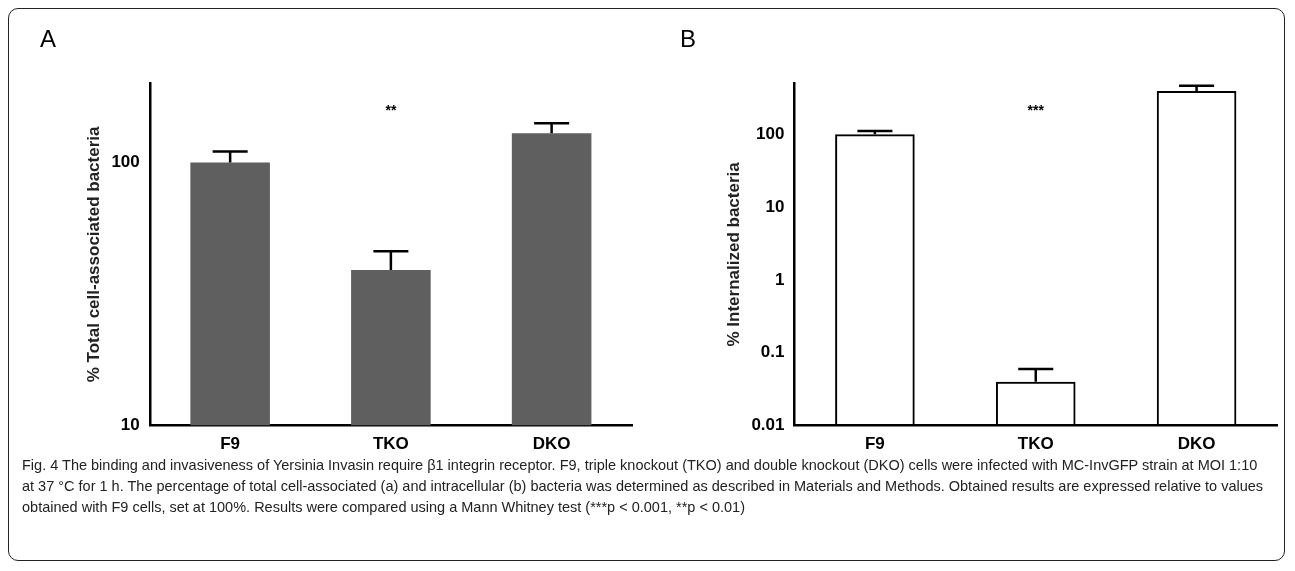  I want to click on annotation: **, so click(391, 110).